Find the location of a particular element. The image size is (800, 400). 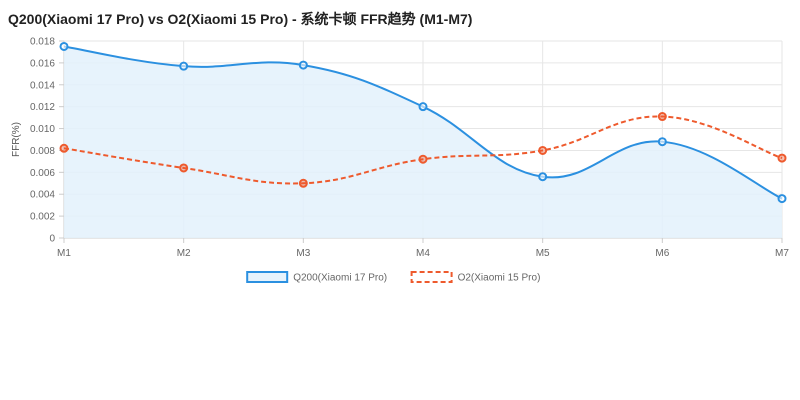

x-tick-label: M1 is located at coordinates (64, 253).